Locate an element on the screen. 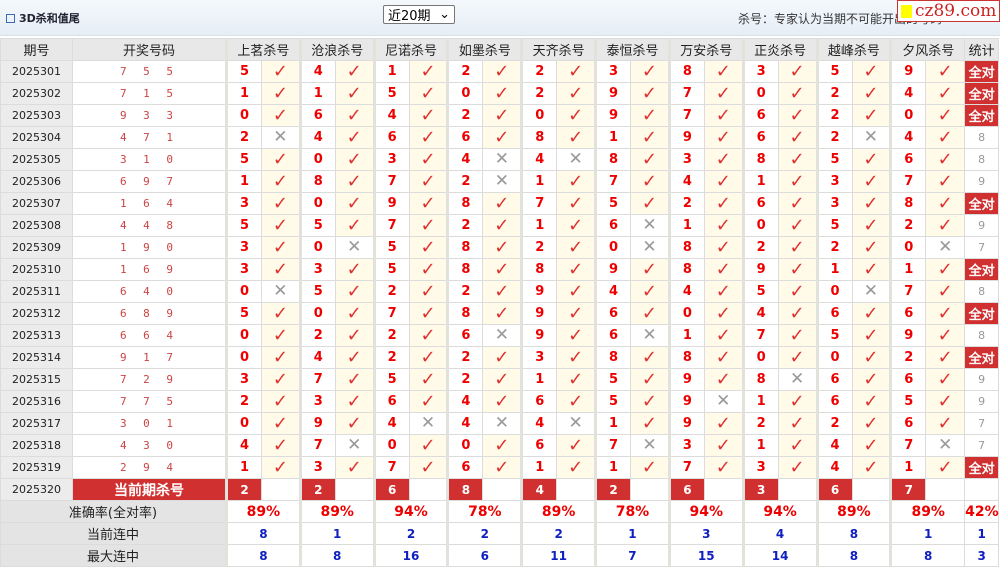  table-row: 2025306 6 9 7 1 ✓ 8 ✓ 7 ✓ 2 ✕ 1 ✓ 7 ✓ 4 ✓ 1 ✓ 3 ✓ 7 ✓ 9 is located at coordinates (500, 181).